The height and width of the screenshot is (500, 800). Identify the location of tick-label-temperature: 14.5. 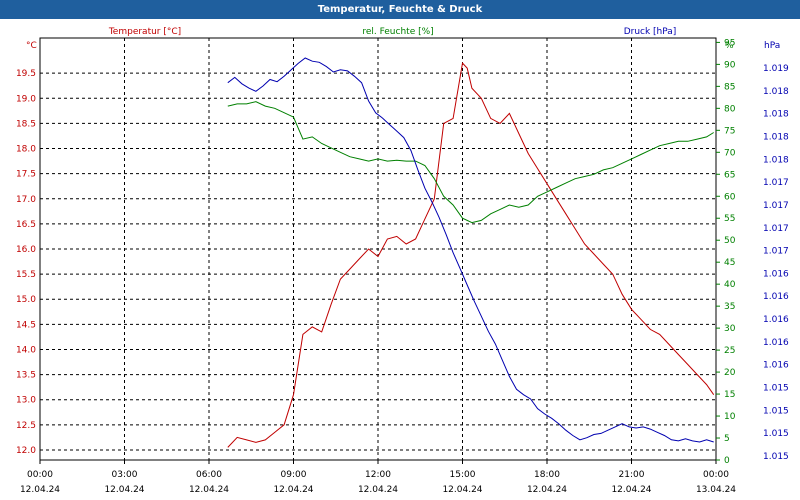
(26, 325).